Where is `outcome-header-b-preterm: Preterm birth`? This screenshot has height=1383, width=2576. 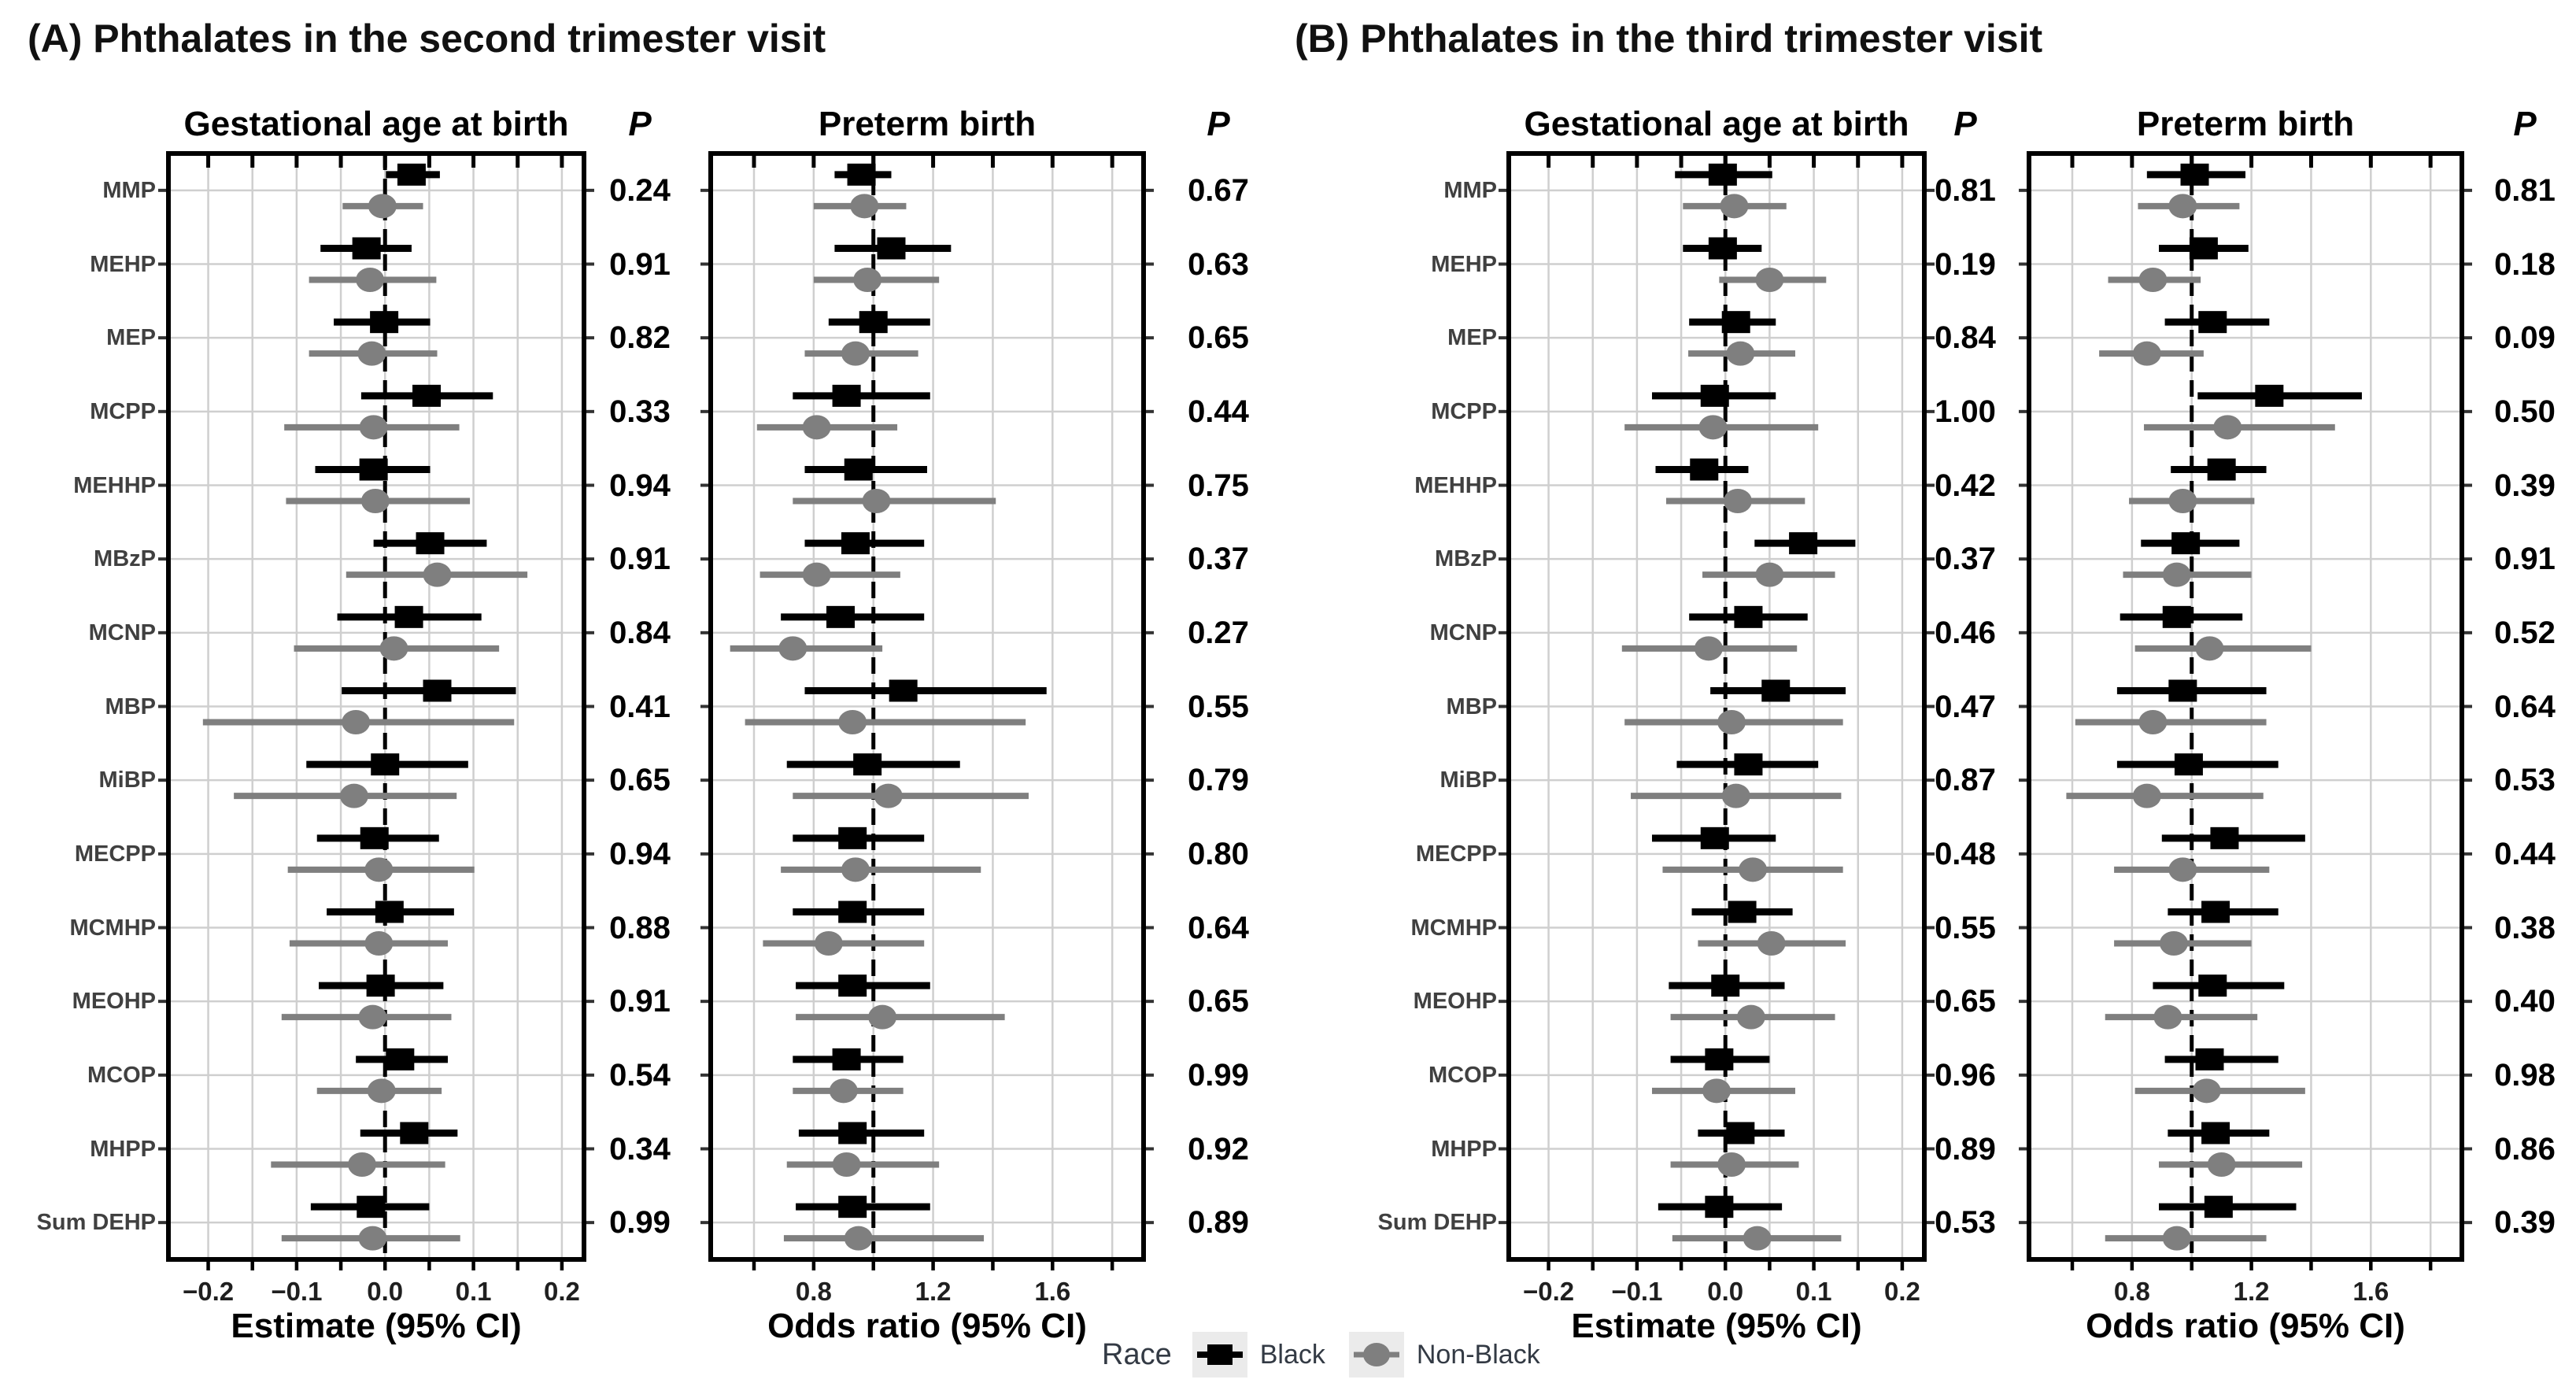
outcome-header-b-preterm: Preterm birth is located at coordinates (2245, 124).